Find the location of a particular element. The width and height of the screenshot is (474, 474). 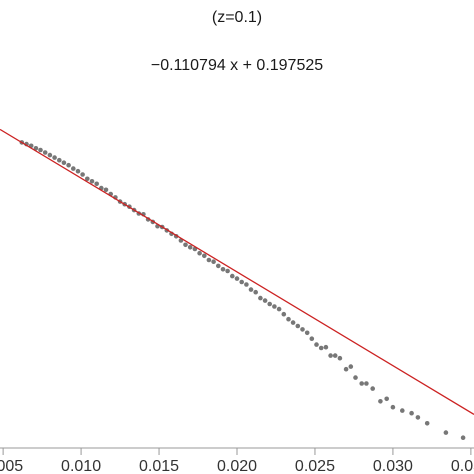

x-tick-label: 0.020 is located at coordinates (237, 466).